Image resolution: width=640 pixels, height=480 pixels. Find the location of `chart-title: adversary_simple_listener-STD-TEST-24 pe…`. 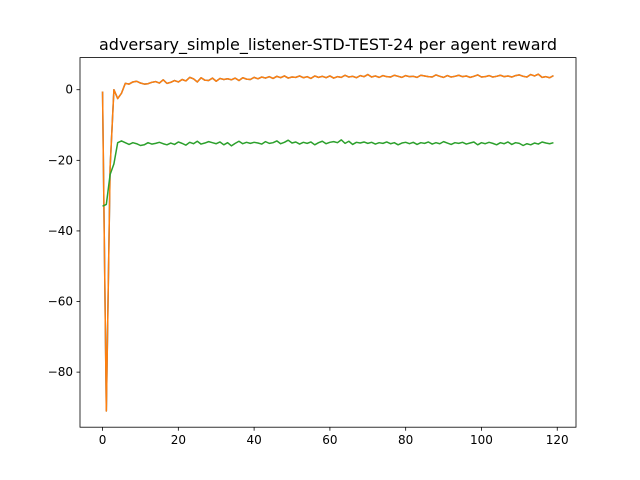

chart-title: adversary_simple_listener-STD-TEST-24 pe… is located at coordinates (328, 45).